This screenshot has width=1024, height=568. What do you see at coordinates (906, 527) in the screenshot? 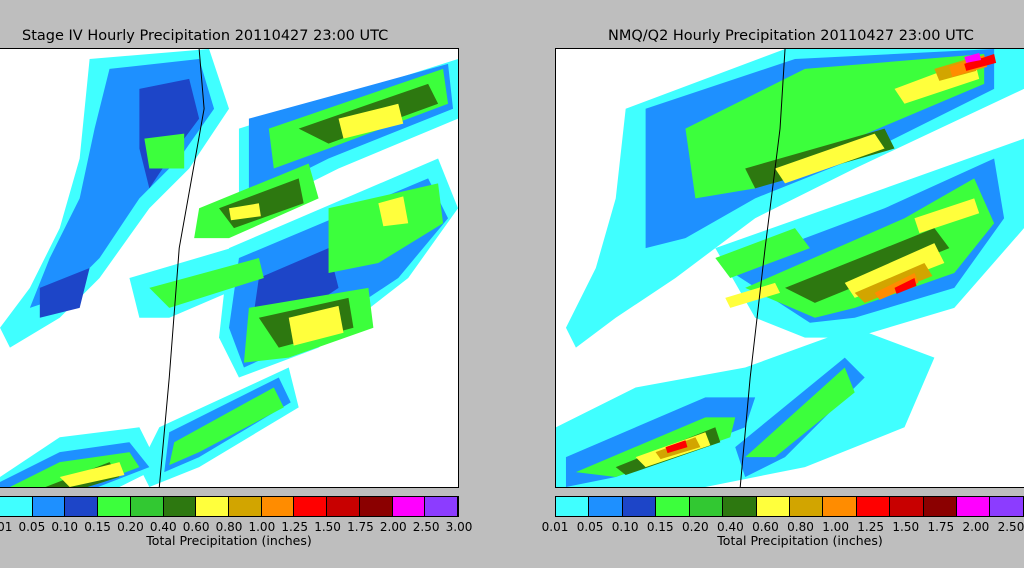
I see `colorbar-tick-right: 1.50` at bounding box center [906, 527].